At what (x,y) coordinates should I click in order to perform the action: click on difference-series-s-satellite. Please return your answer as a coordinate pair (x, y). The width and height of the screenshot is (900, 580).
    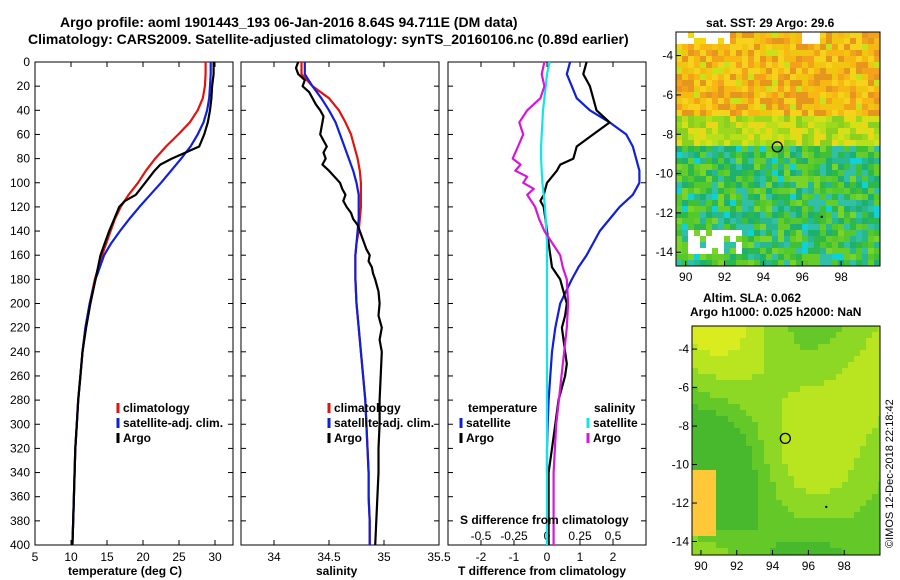
    Looking at the image, I should click on (545, 303).